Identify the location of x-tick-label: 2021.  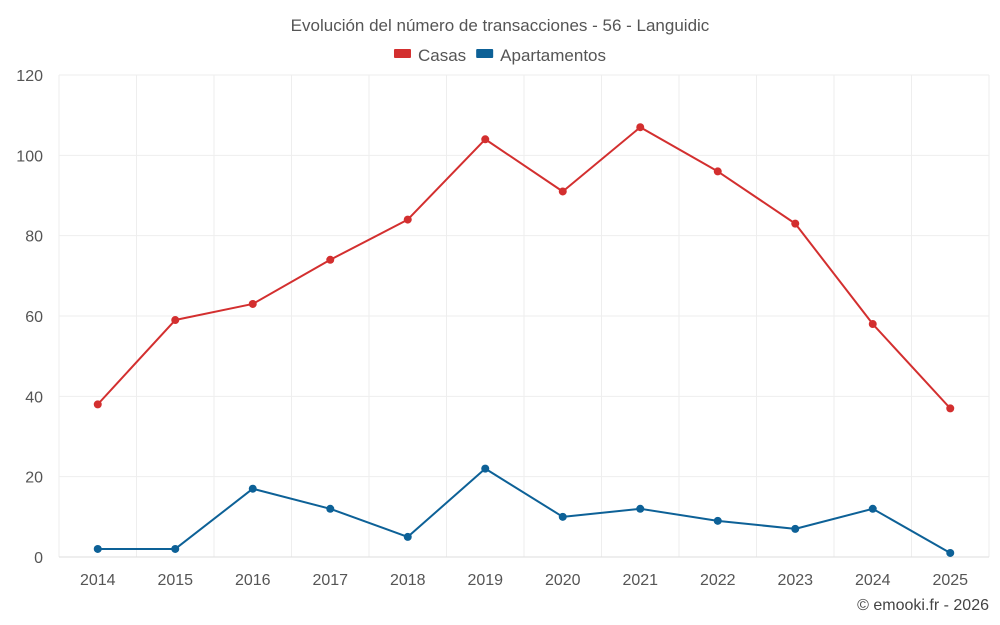
(640, 580).